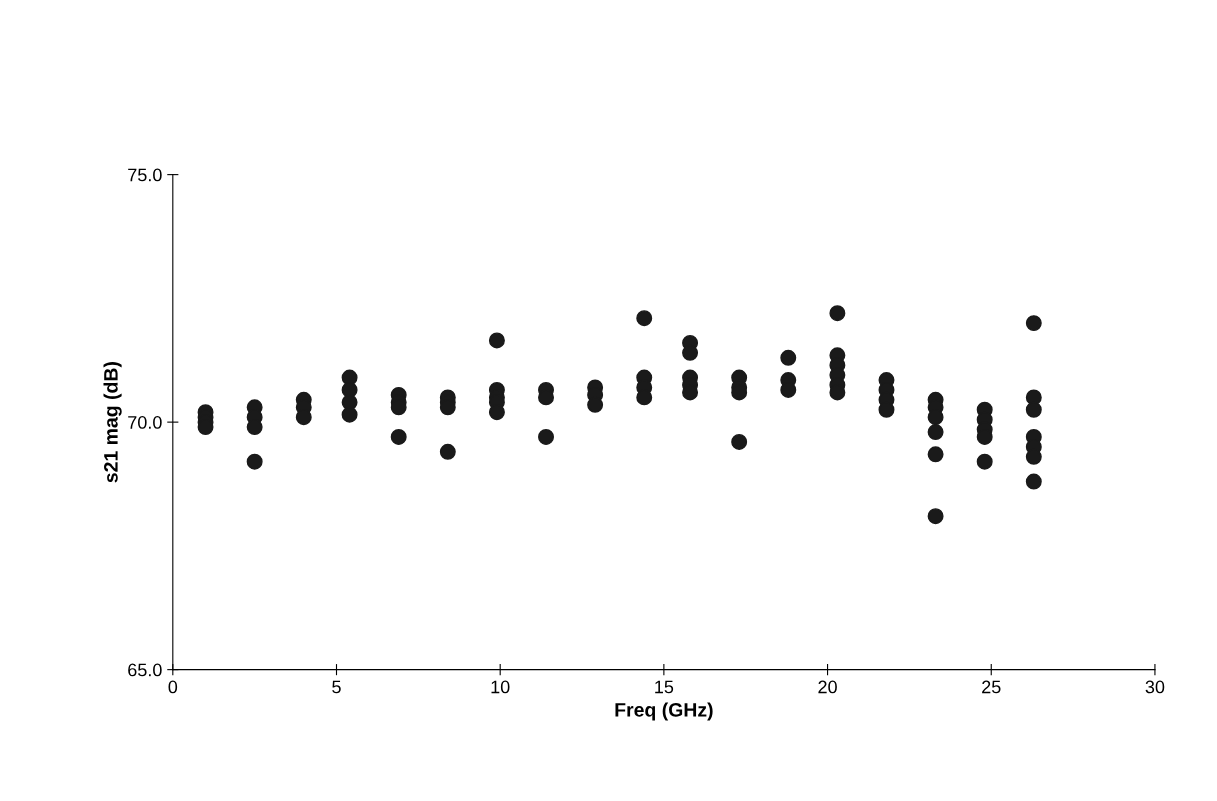 The width and height of the screenshot is (1217, 801). Describe the element at coordinates (500, 687) in the screenshot. I see `x-tick-label: 10` at that location.